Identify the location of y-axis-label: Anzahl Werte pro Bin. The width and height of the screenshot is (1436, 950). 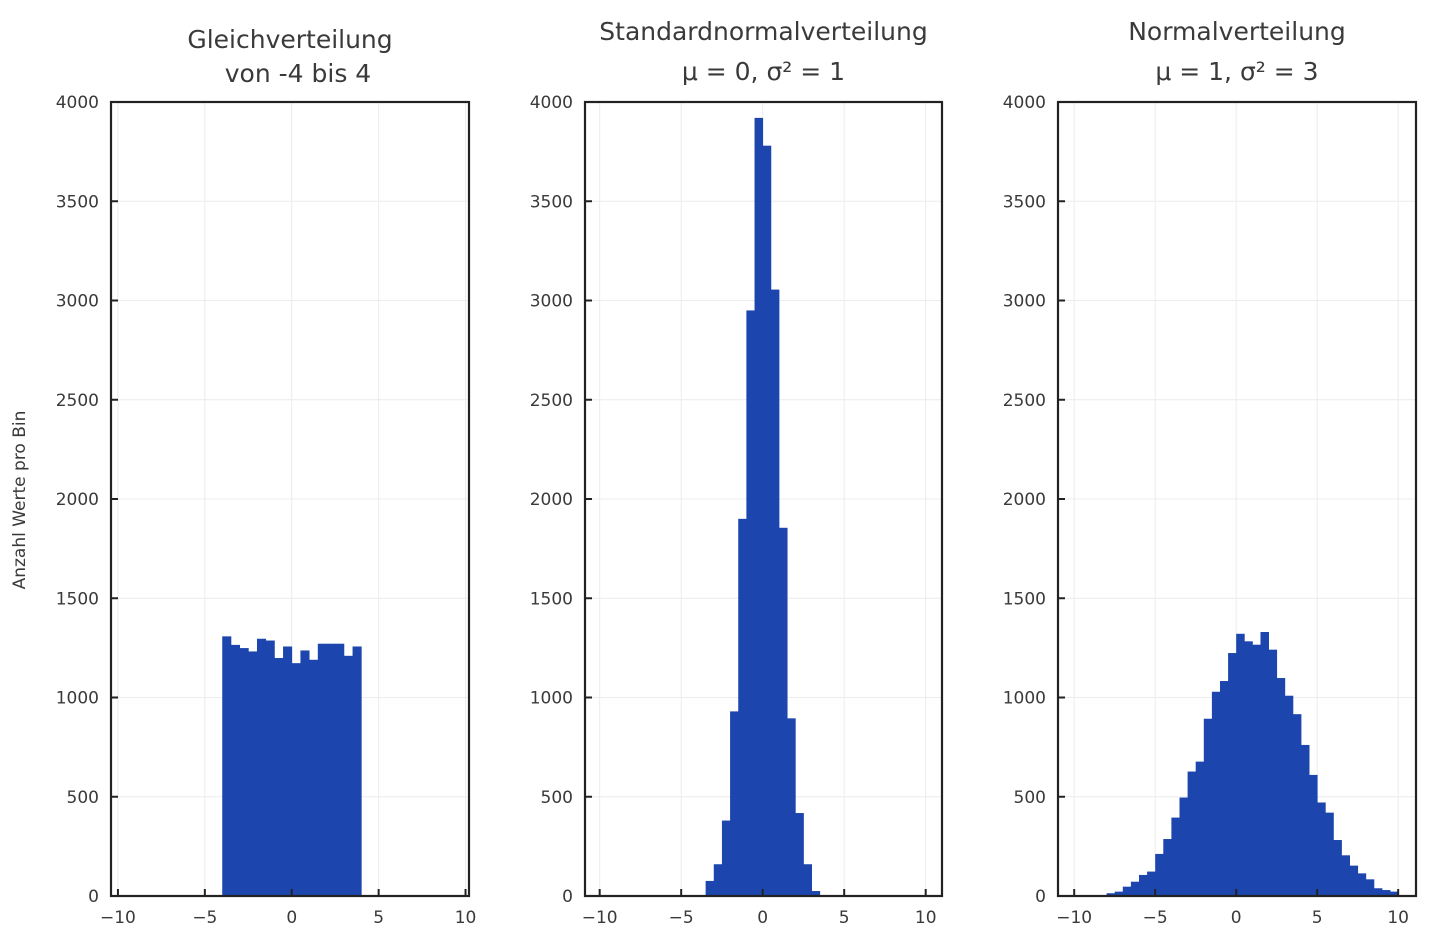
(20, 500).